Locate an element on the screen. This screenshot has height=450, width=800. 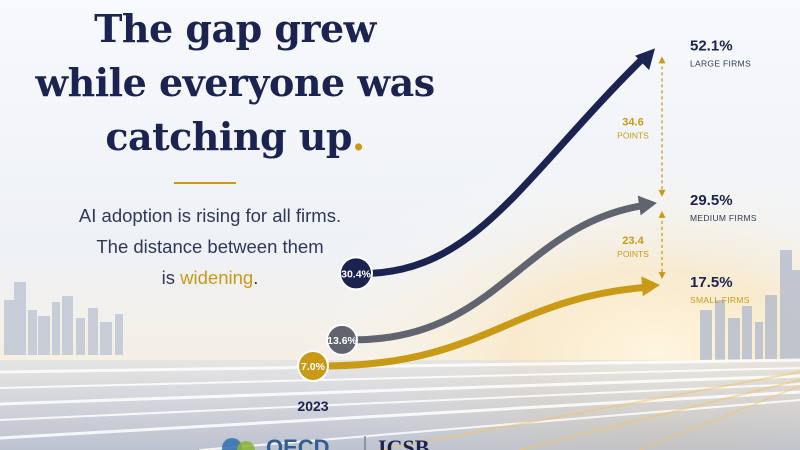
series-name-label-2: SMALL FIRMS is located at coordinates (720, 300).